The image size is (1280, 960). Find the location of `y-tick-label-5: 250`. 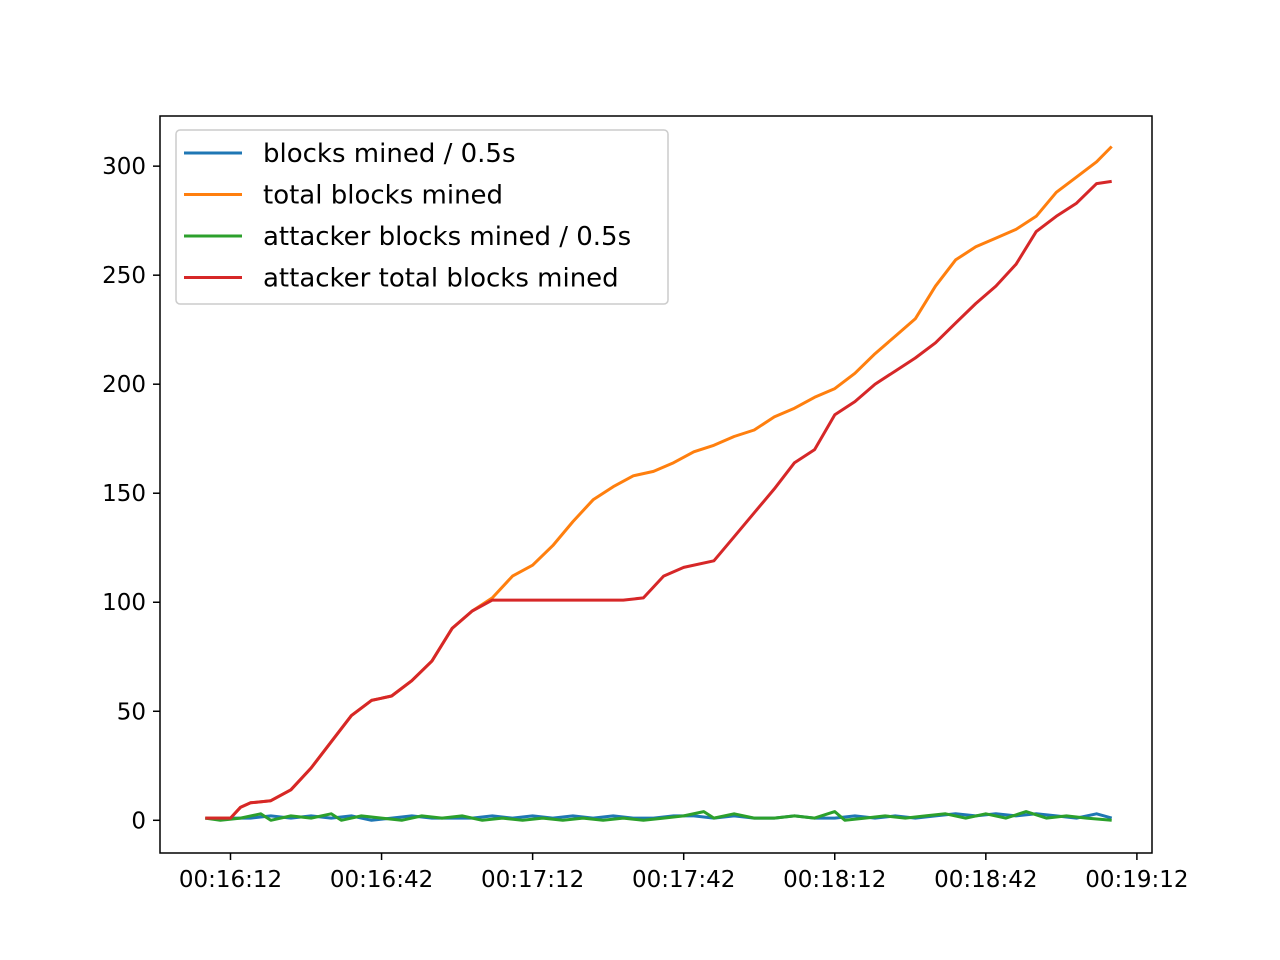

y-tick-label-5: 250 is located at coordinates (124, 276).